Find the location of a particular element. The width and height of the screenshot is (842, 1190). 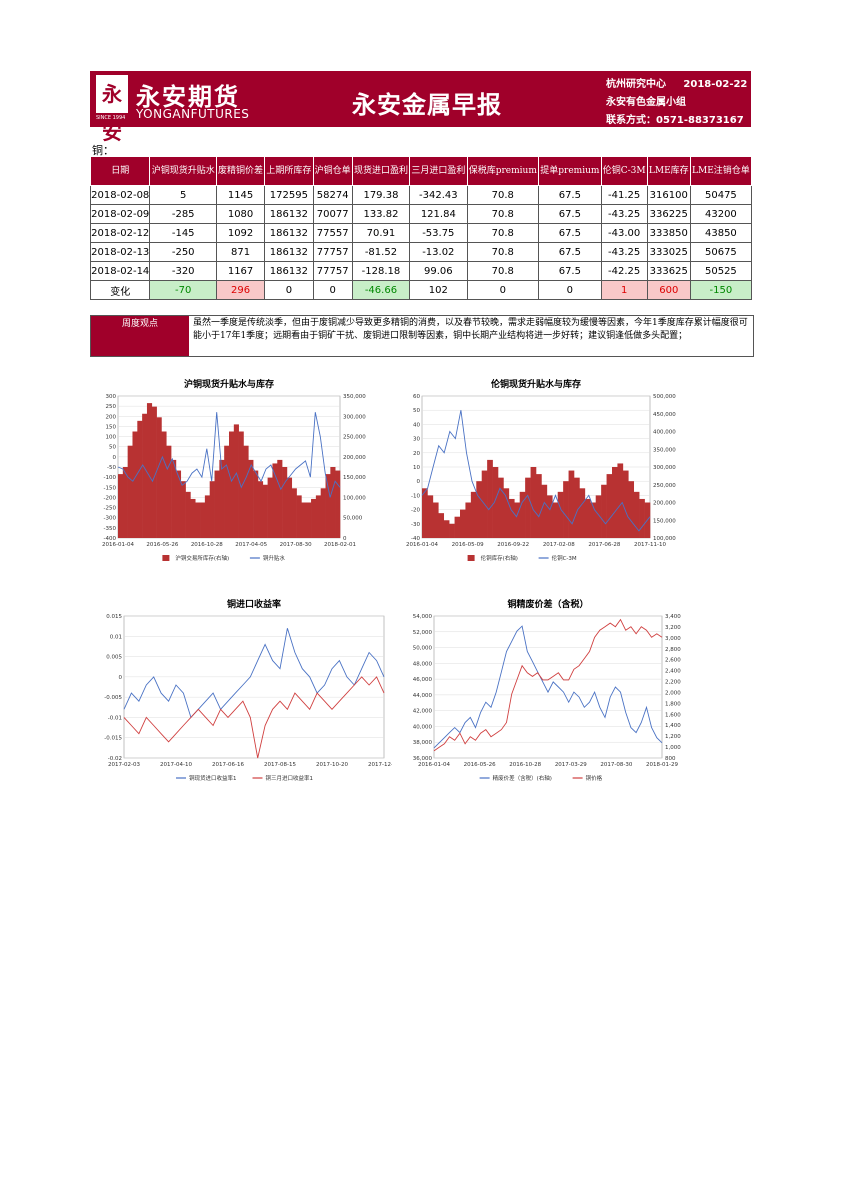

y-tick-label: -350 is located at coordinates (110, 529).